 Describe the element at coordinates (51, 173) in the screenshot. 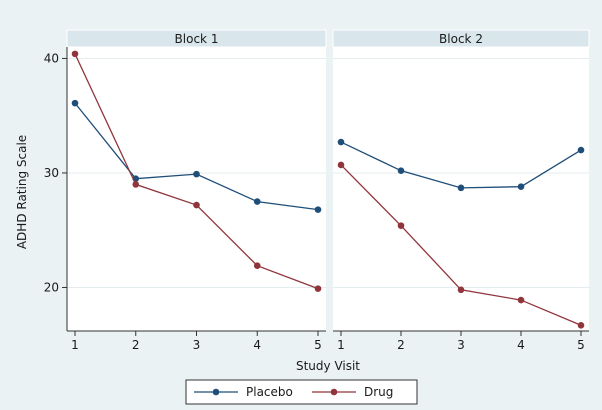

I see `y-tick-label: 30` at that location.